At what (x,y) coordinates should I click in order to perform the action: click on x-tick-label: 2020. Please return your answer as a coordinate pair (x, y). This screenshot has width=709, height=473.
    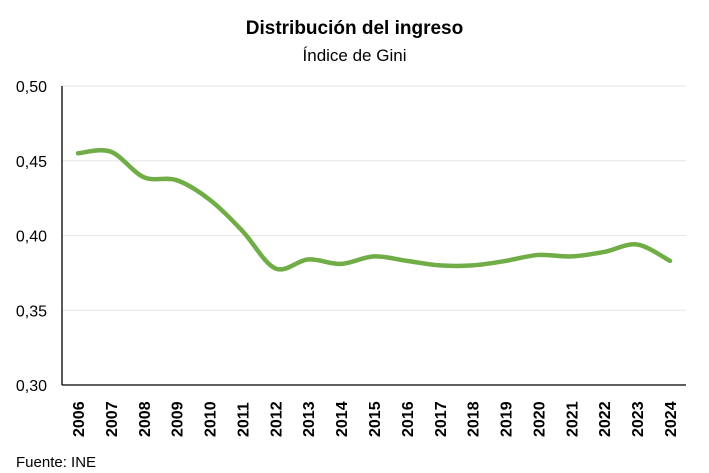
    Looking at the image, I should click on (539, 419).